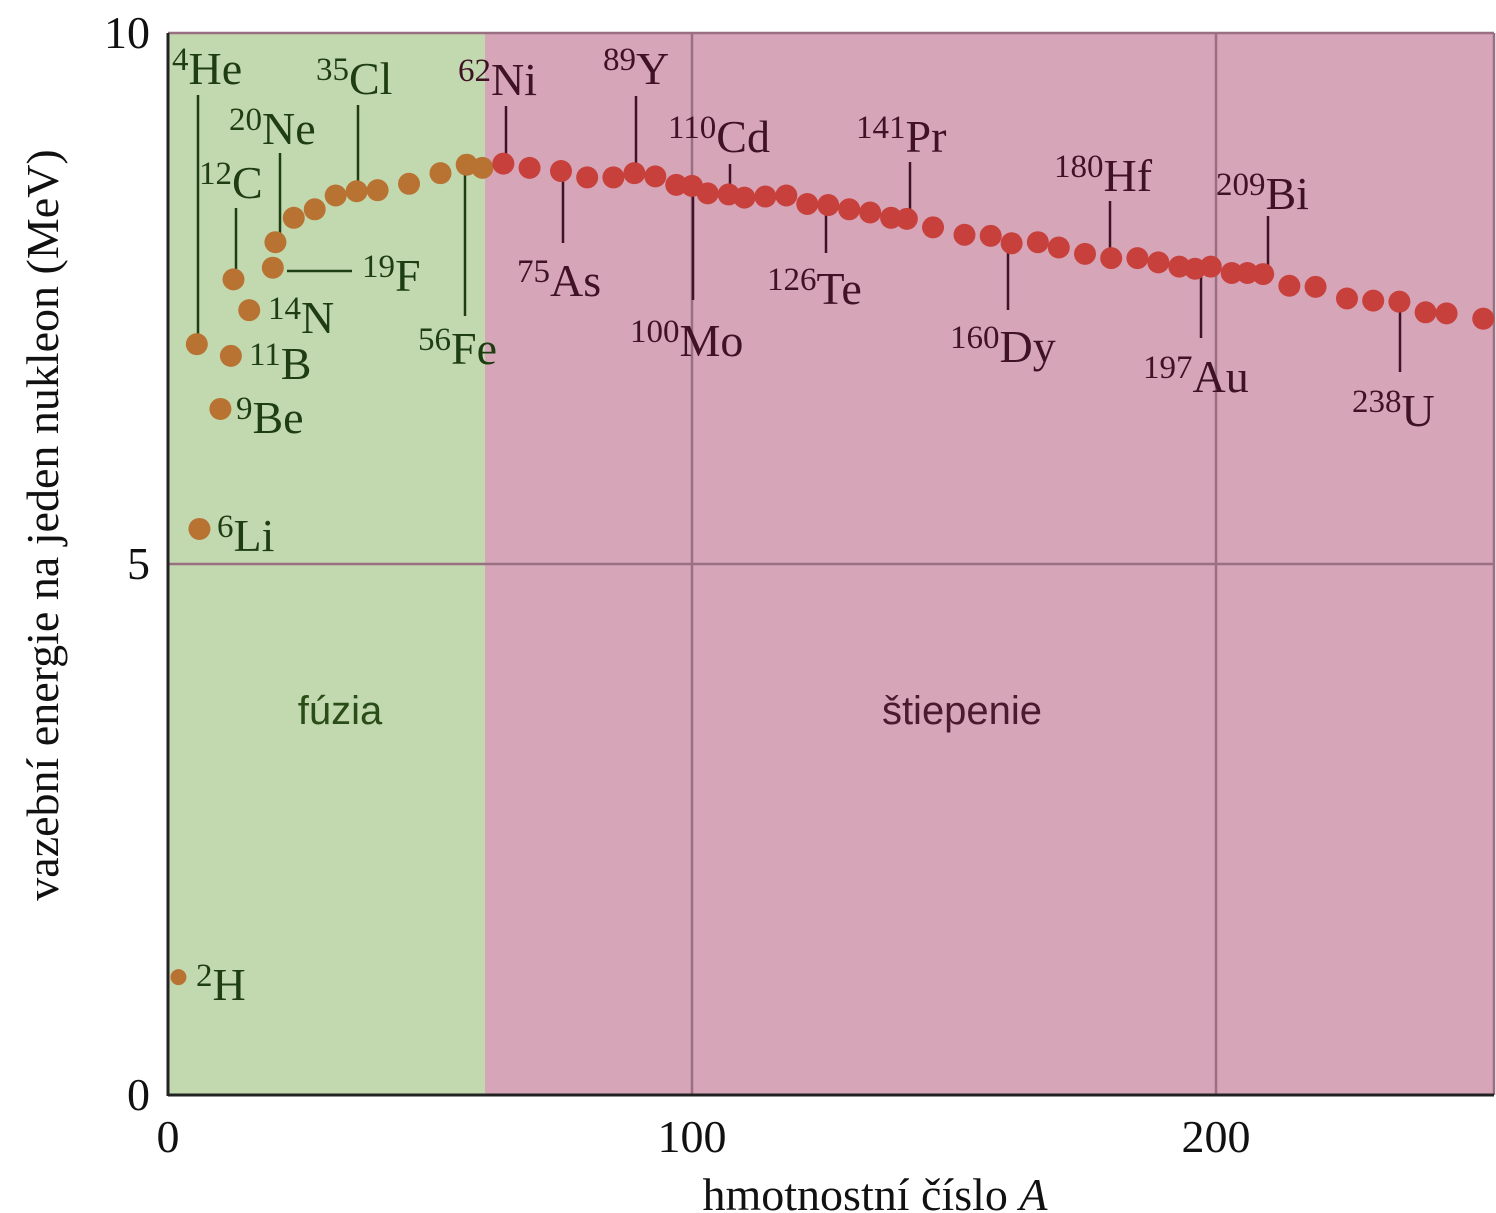 The height and width of the screenshot is (1213, 1496). What do you see at coordinates (692, 1136) in the screenshot?
I see `x-tick-label: 100` at bounding box center [692, 1136].